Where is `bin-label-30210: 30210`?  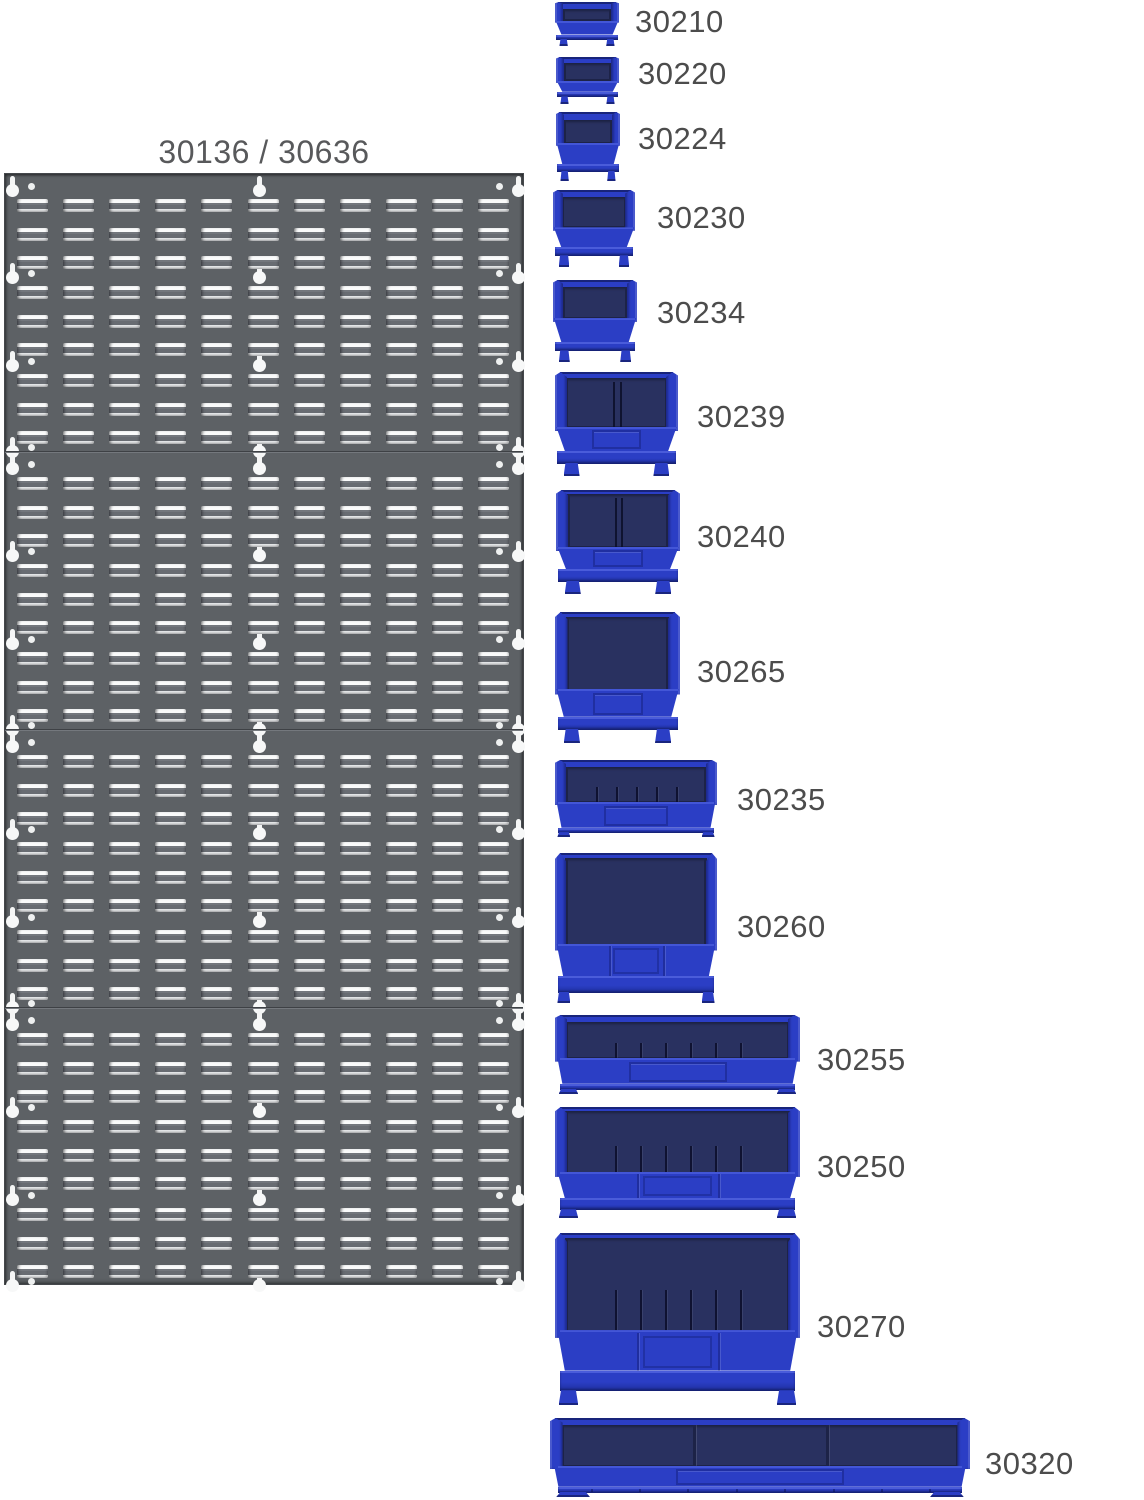
bin-label-30210: 30210 is located at coordinates (679, 21).